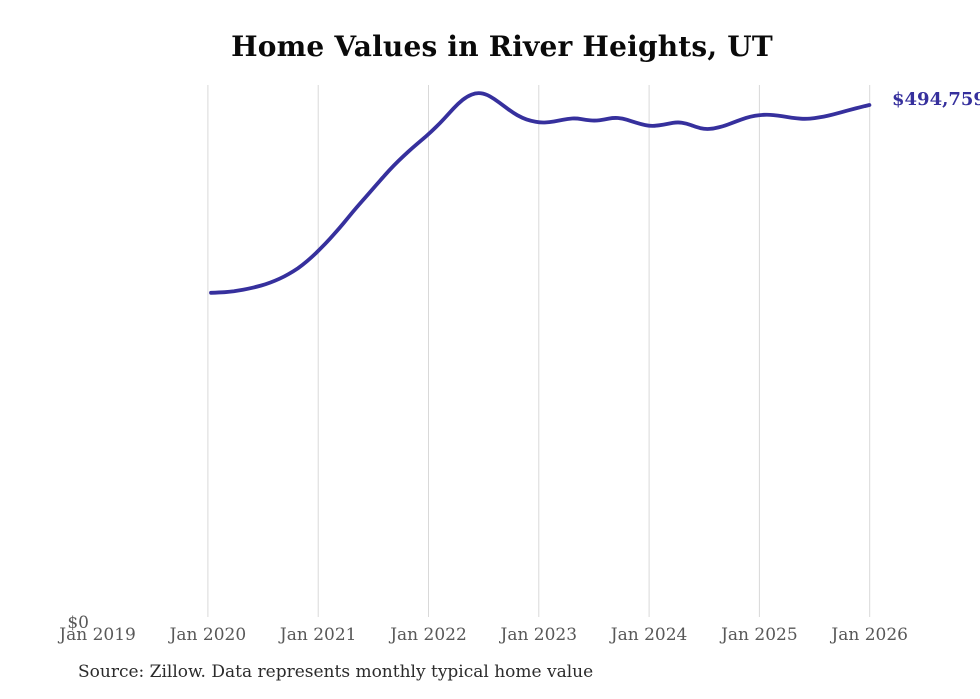 Image resolution: width=980 pixels, height=699 pixels. What do you see at coordinates (502, 46) in the screenshot?
I see `chart-title: Home Values in River Heights, UT` at bounding box center [502, 46].